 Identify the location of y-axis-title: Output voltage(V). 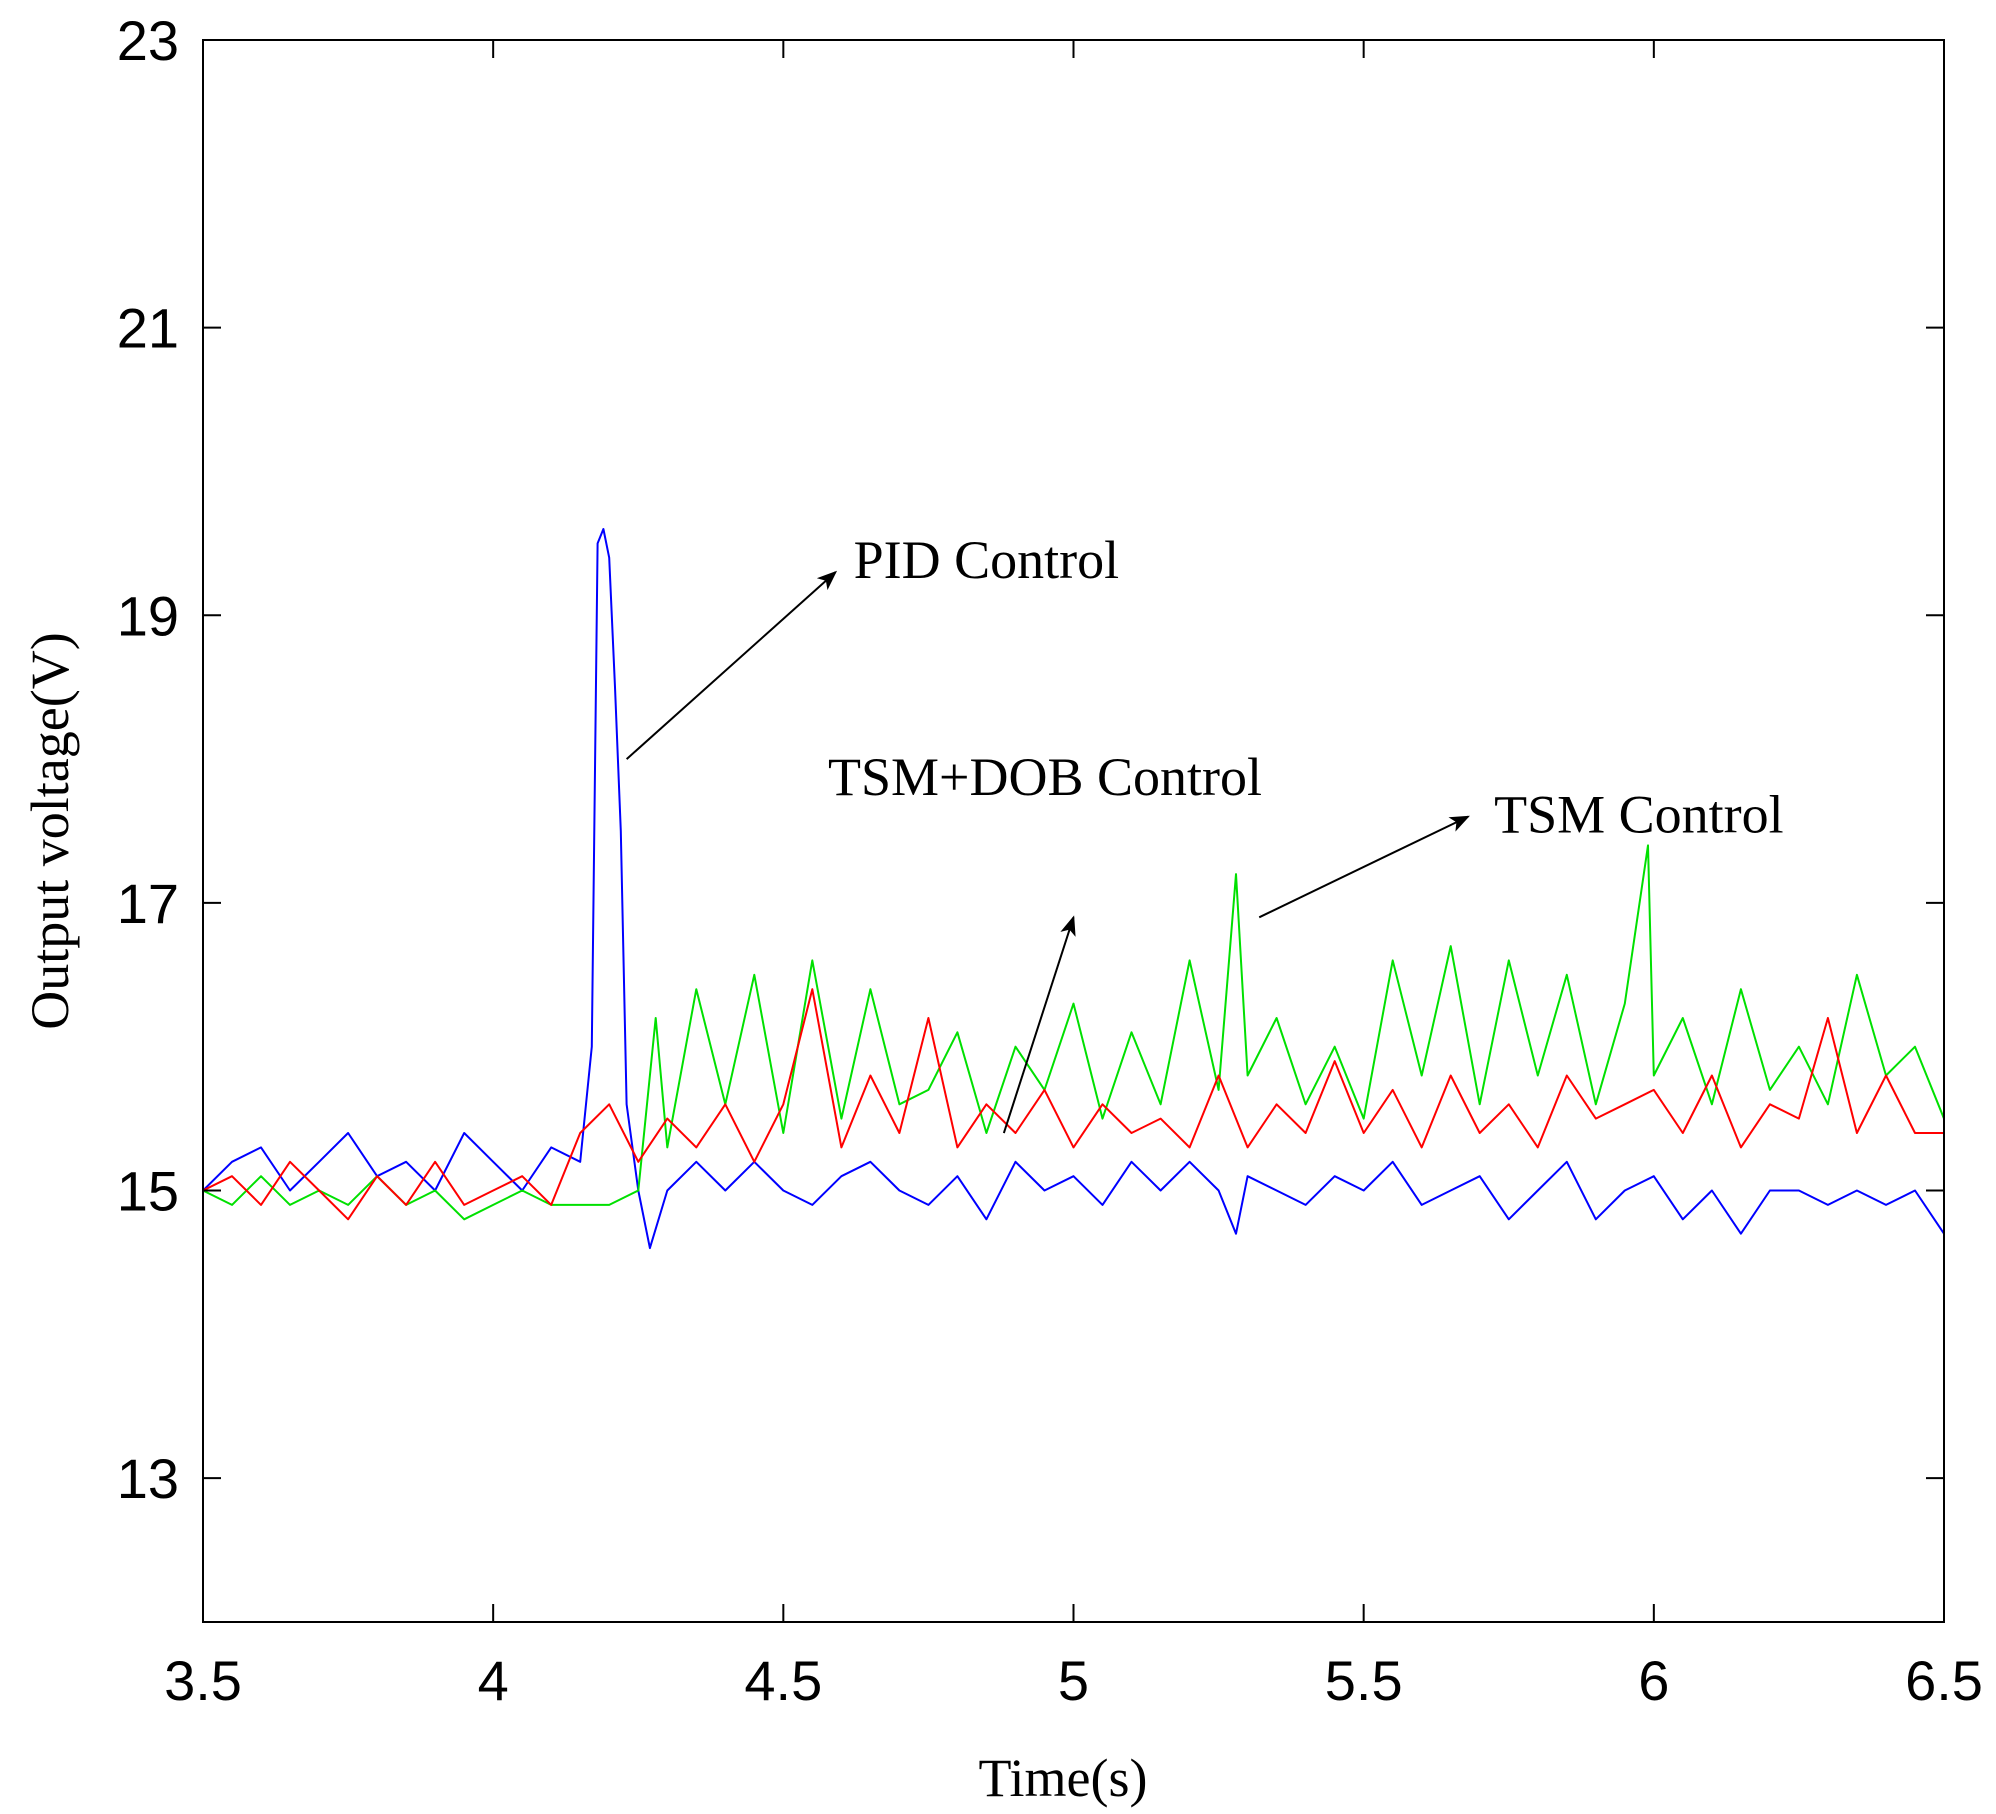
(50, 830).